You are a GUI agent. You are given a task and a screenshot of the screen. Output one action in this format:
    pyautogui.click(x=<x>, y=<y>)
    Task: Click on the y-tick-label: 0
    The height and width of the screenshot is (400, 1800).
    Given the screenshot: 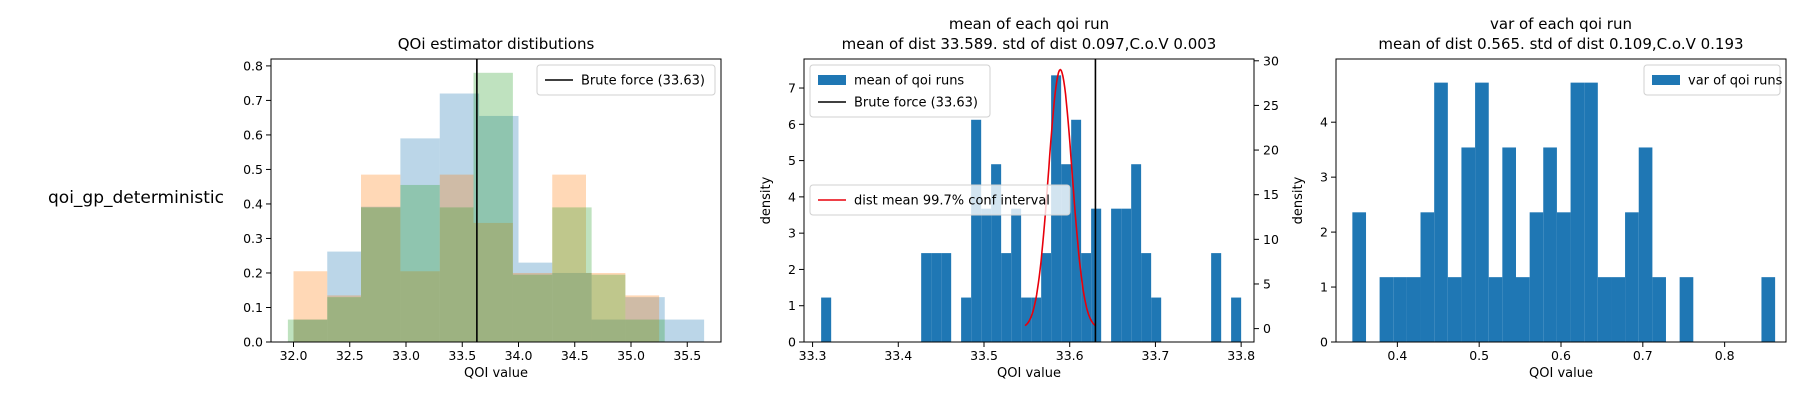 What is the action you would take?
    pyautogui.click(x=792, y=342)
    